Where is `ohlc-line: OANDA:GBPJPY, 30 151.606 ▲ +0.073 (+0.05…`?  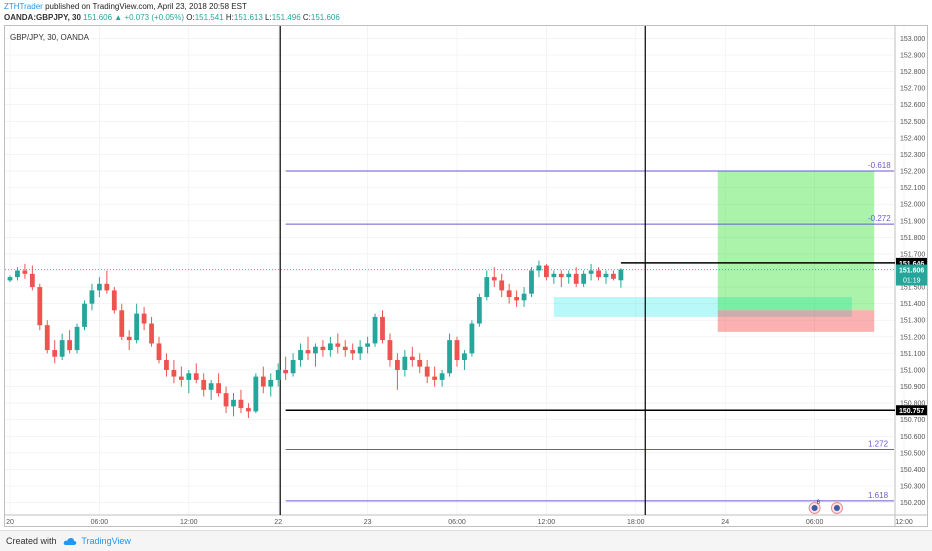 ohlc-line: OANDA:GBPJPY, 30 151.606 ▲ +0.073 (+0.05… is located at coordinates (172, 18).